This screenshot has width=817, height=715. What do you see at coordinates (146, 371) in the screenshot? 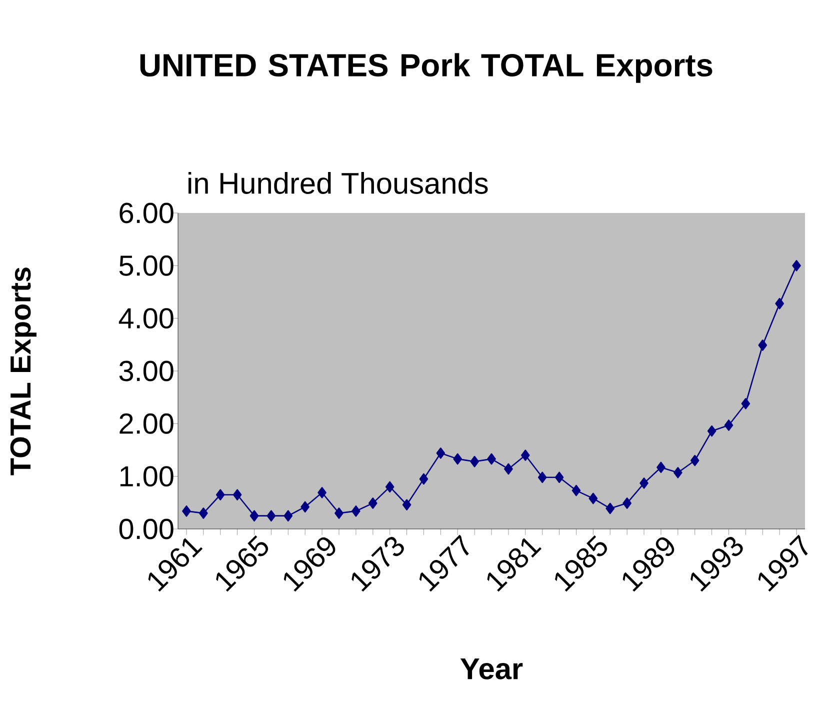
I see `y-tick-label: 3.00` at bounding box center [146, 371].